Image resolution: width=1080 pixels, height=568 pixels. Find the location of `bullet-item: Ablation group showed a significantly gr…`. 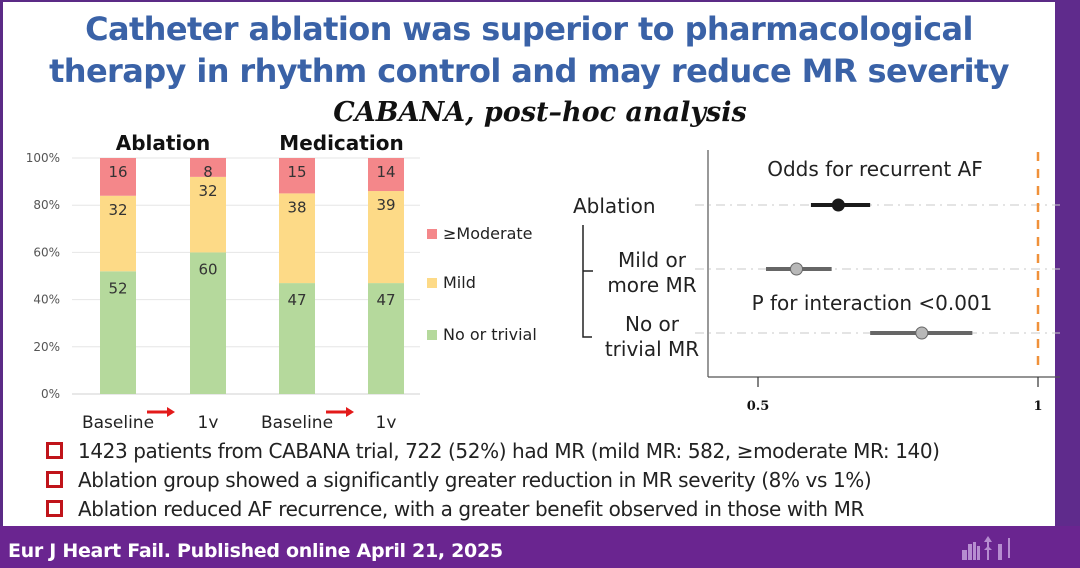

bullet-item: Ablation group showed a significantly gr… is located at coordinates (493, 479).